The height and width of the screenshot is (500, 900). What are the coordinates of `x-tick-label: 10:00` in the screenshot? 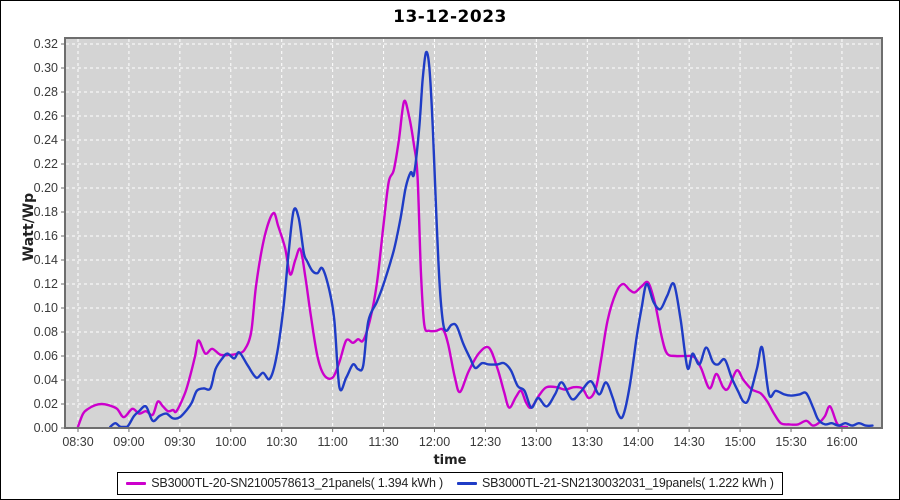 It's located at (230, 442).